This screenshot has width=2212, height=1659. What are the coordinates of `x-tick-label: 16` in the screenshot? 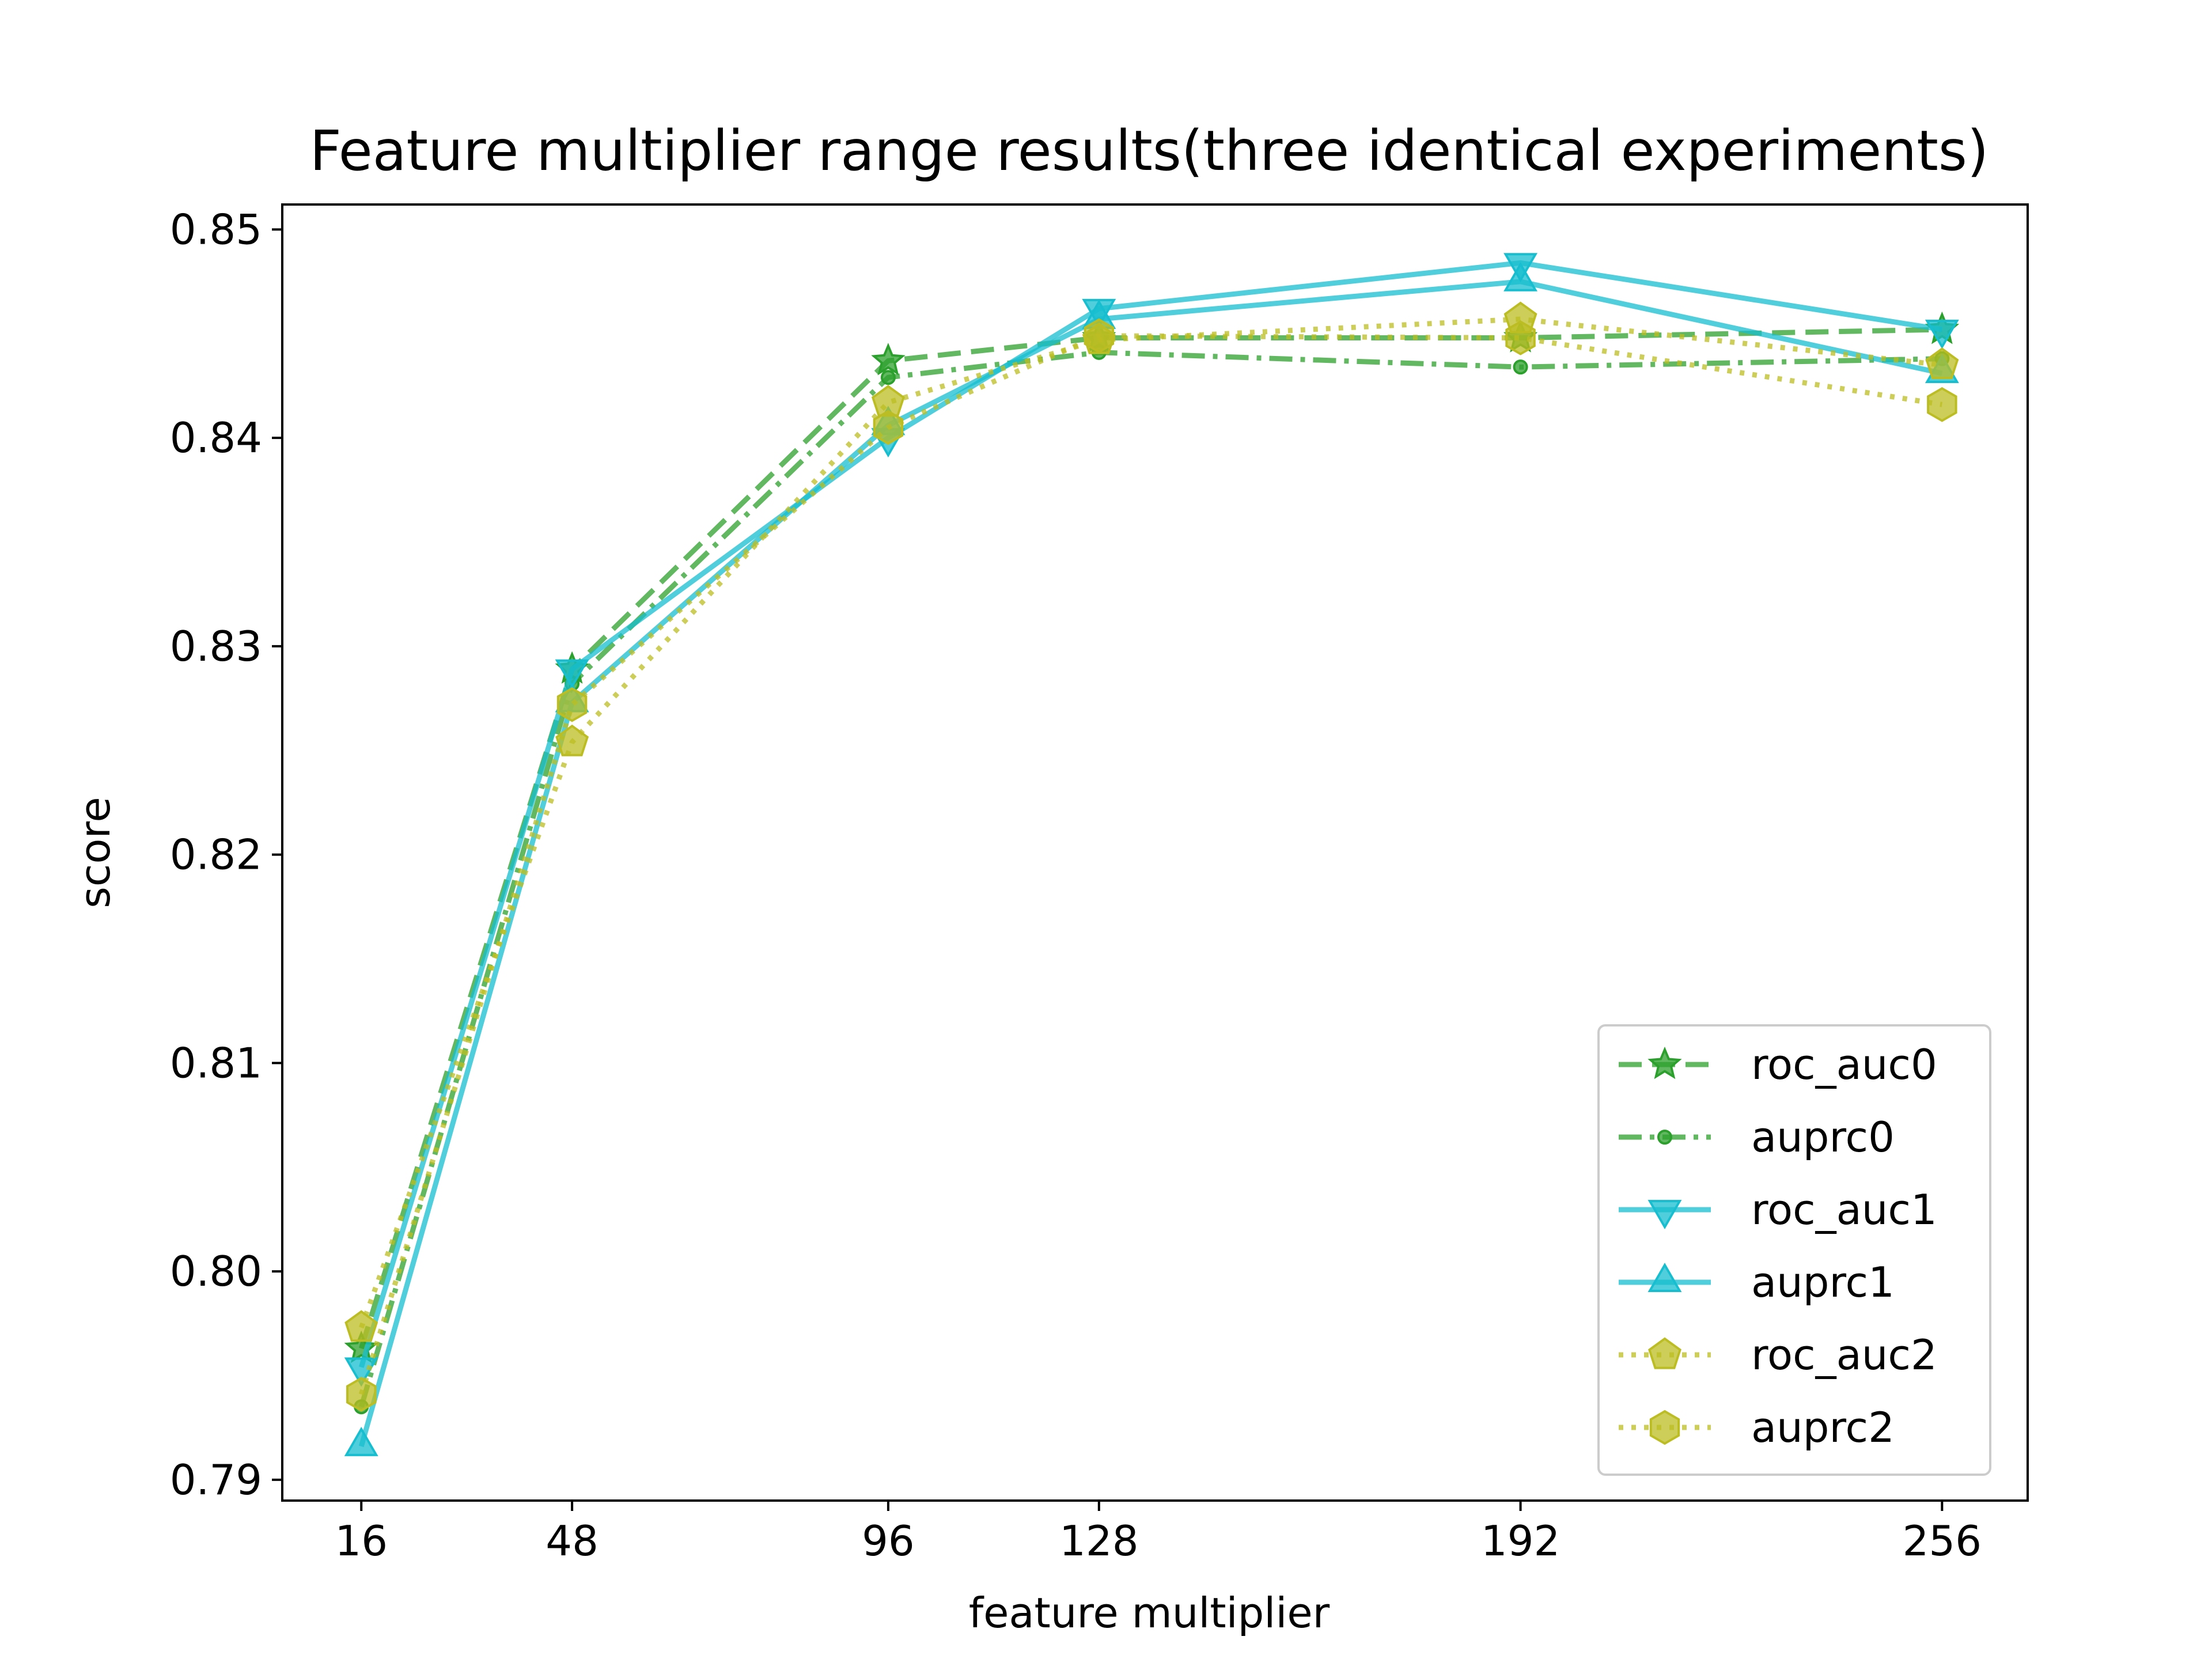 It's located at (361, 1541).